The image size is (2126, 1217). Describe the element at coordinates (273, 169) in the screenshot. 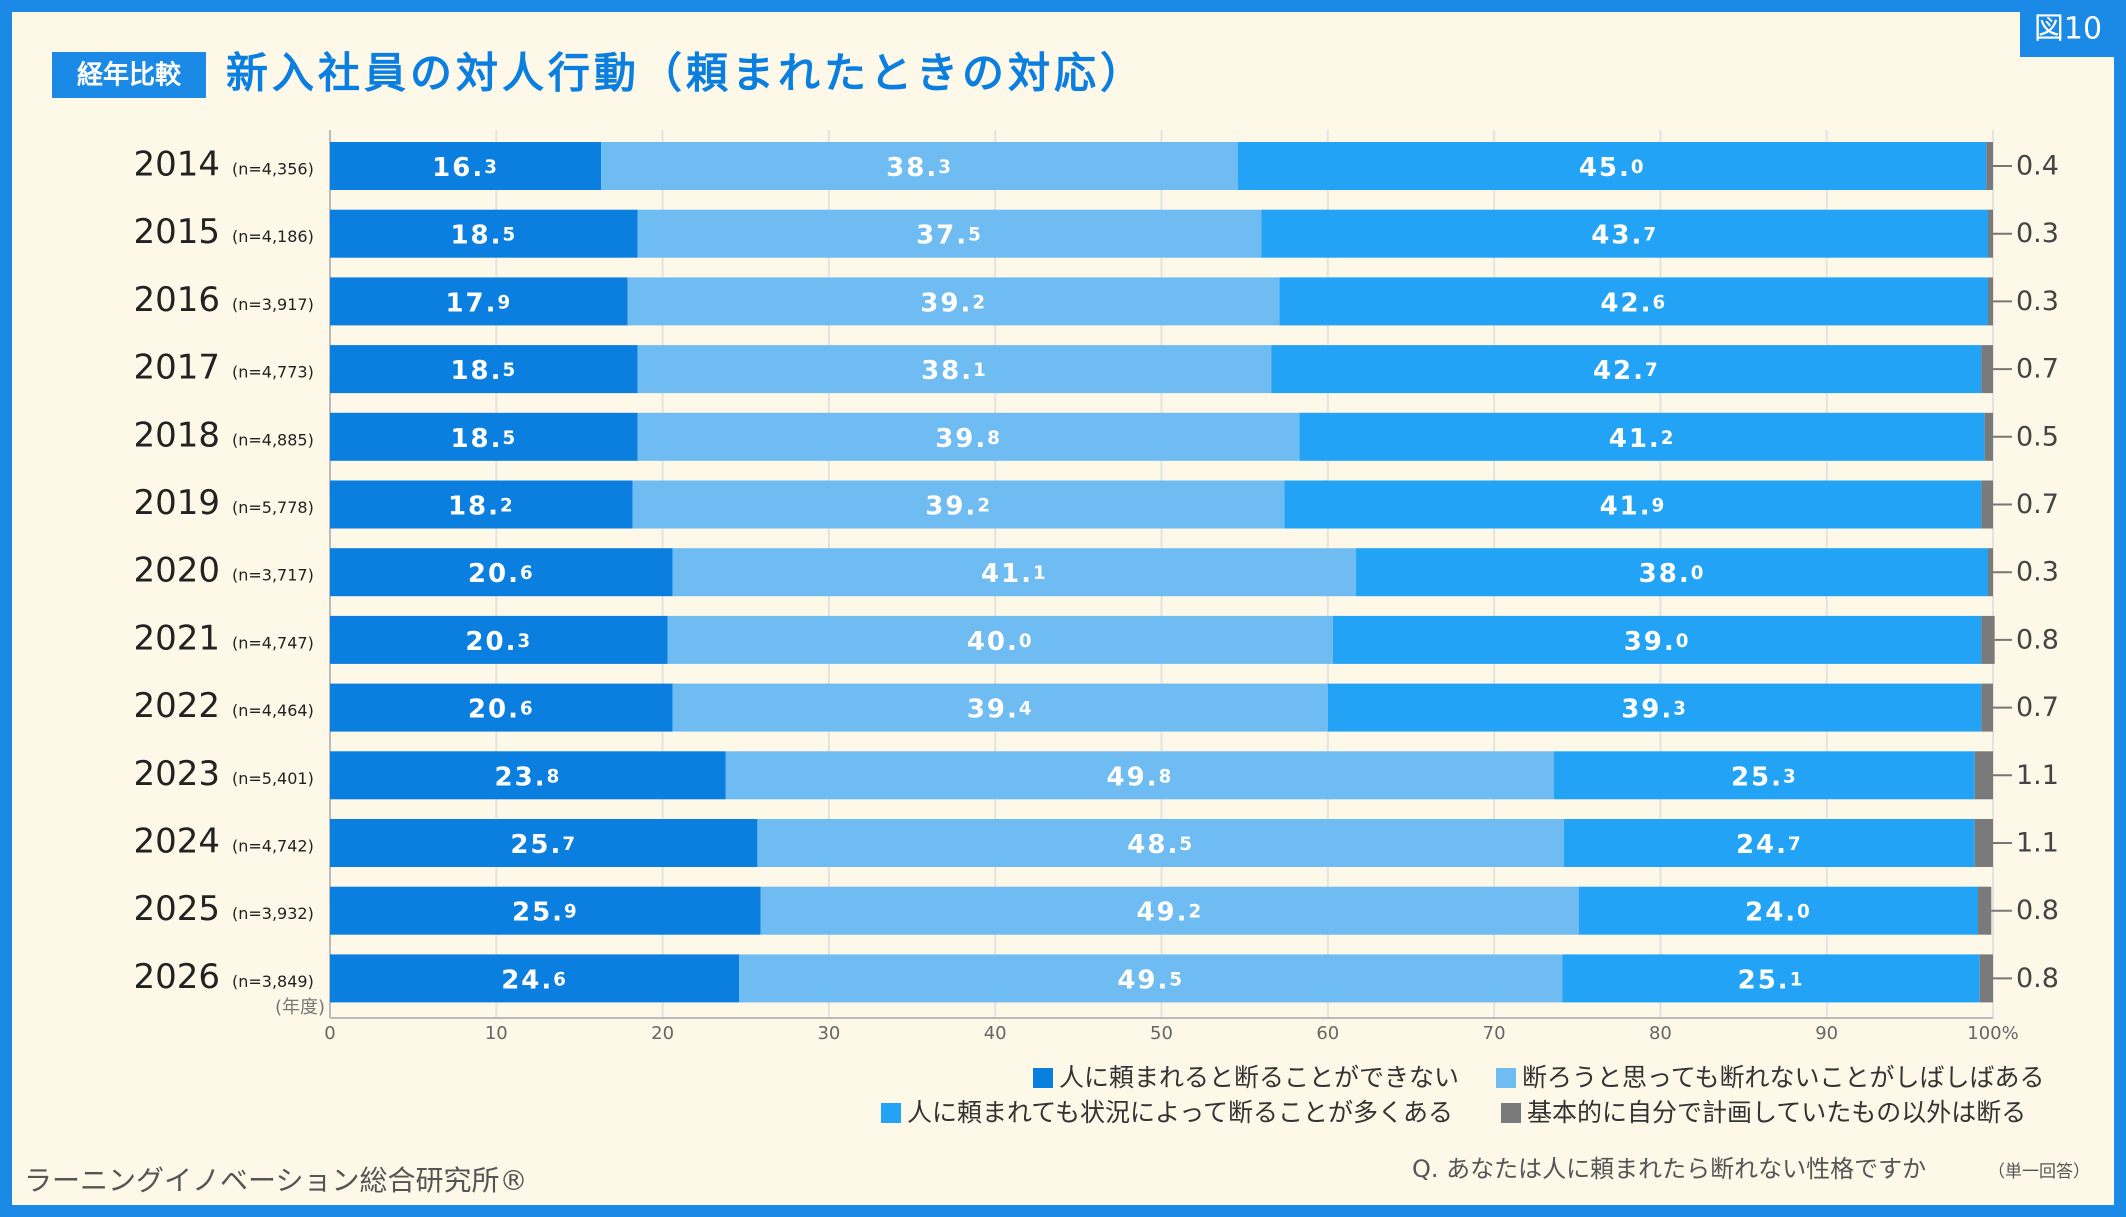

I see `sample-size: (n=4,356)` at that location.